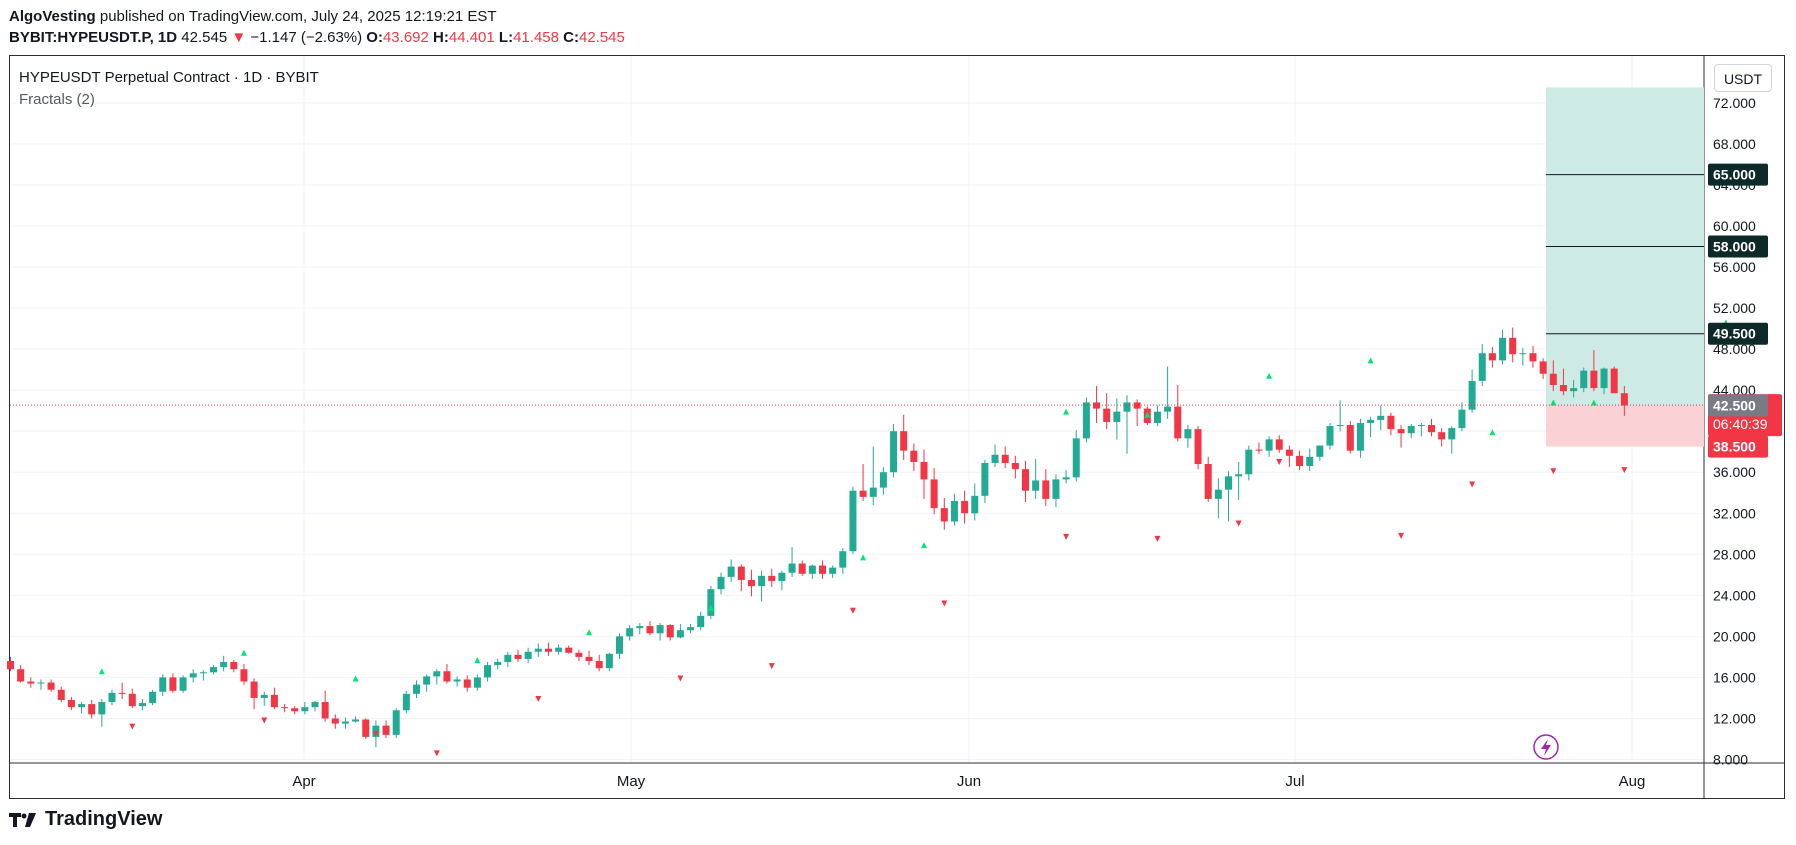 Image resolution: width=1796 pixels, height=845 pixels. What do you see at coordinates (1632, 781) in the screenshot?
I see `time-tick-label: Aug` at bounding box center [1632, 781].